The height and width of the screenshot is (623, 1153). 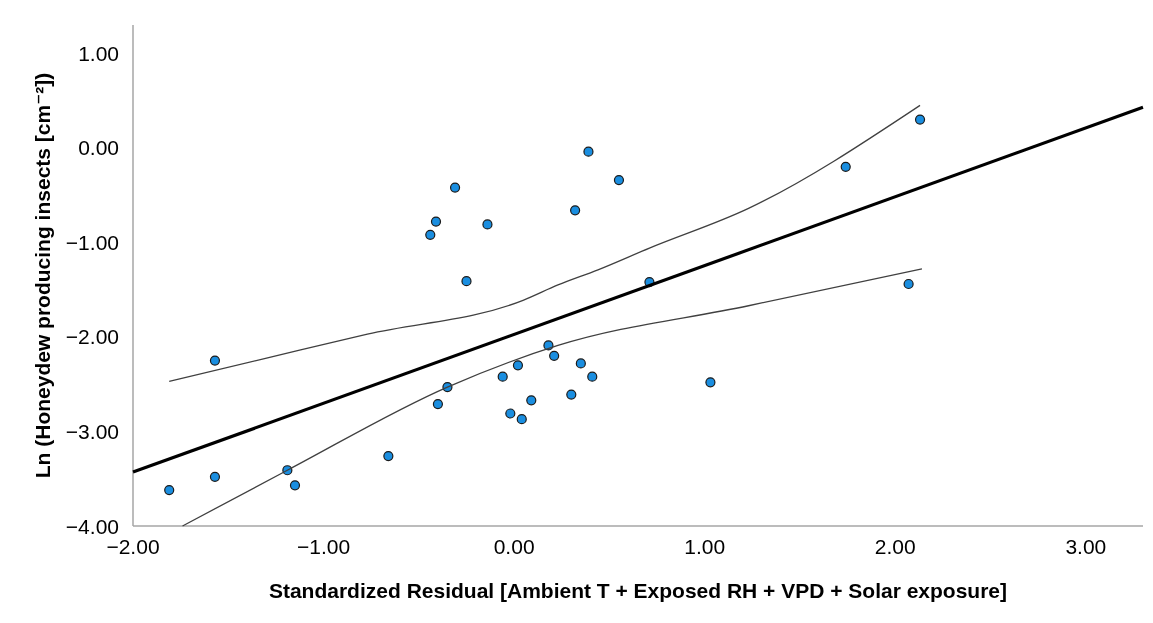 I want to click on y-tick-label: 0.00, so click(x=98, y=148).